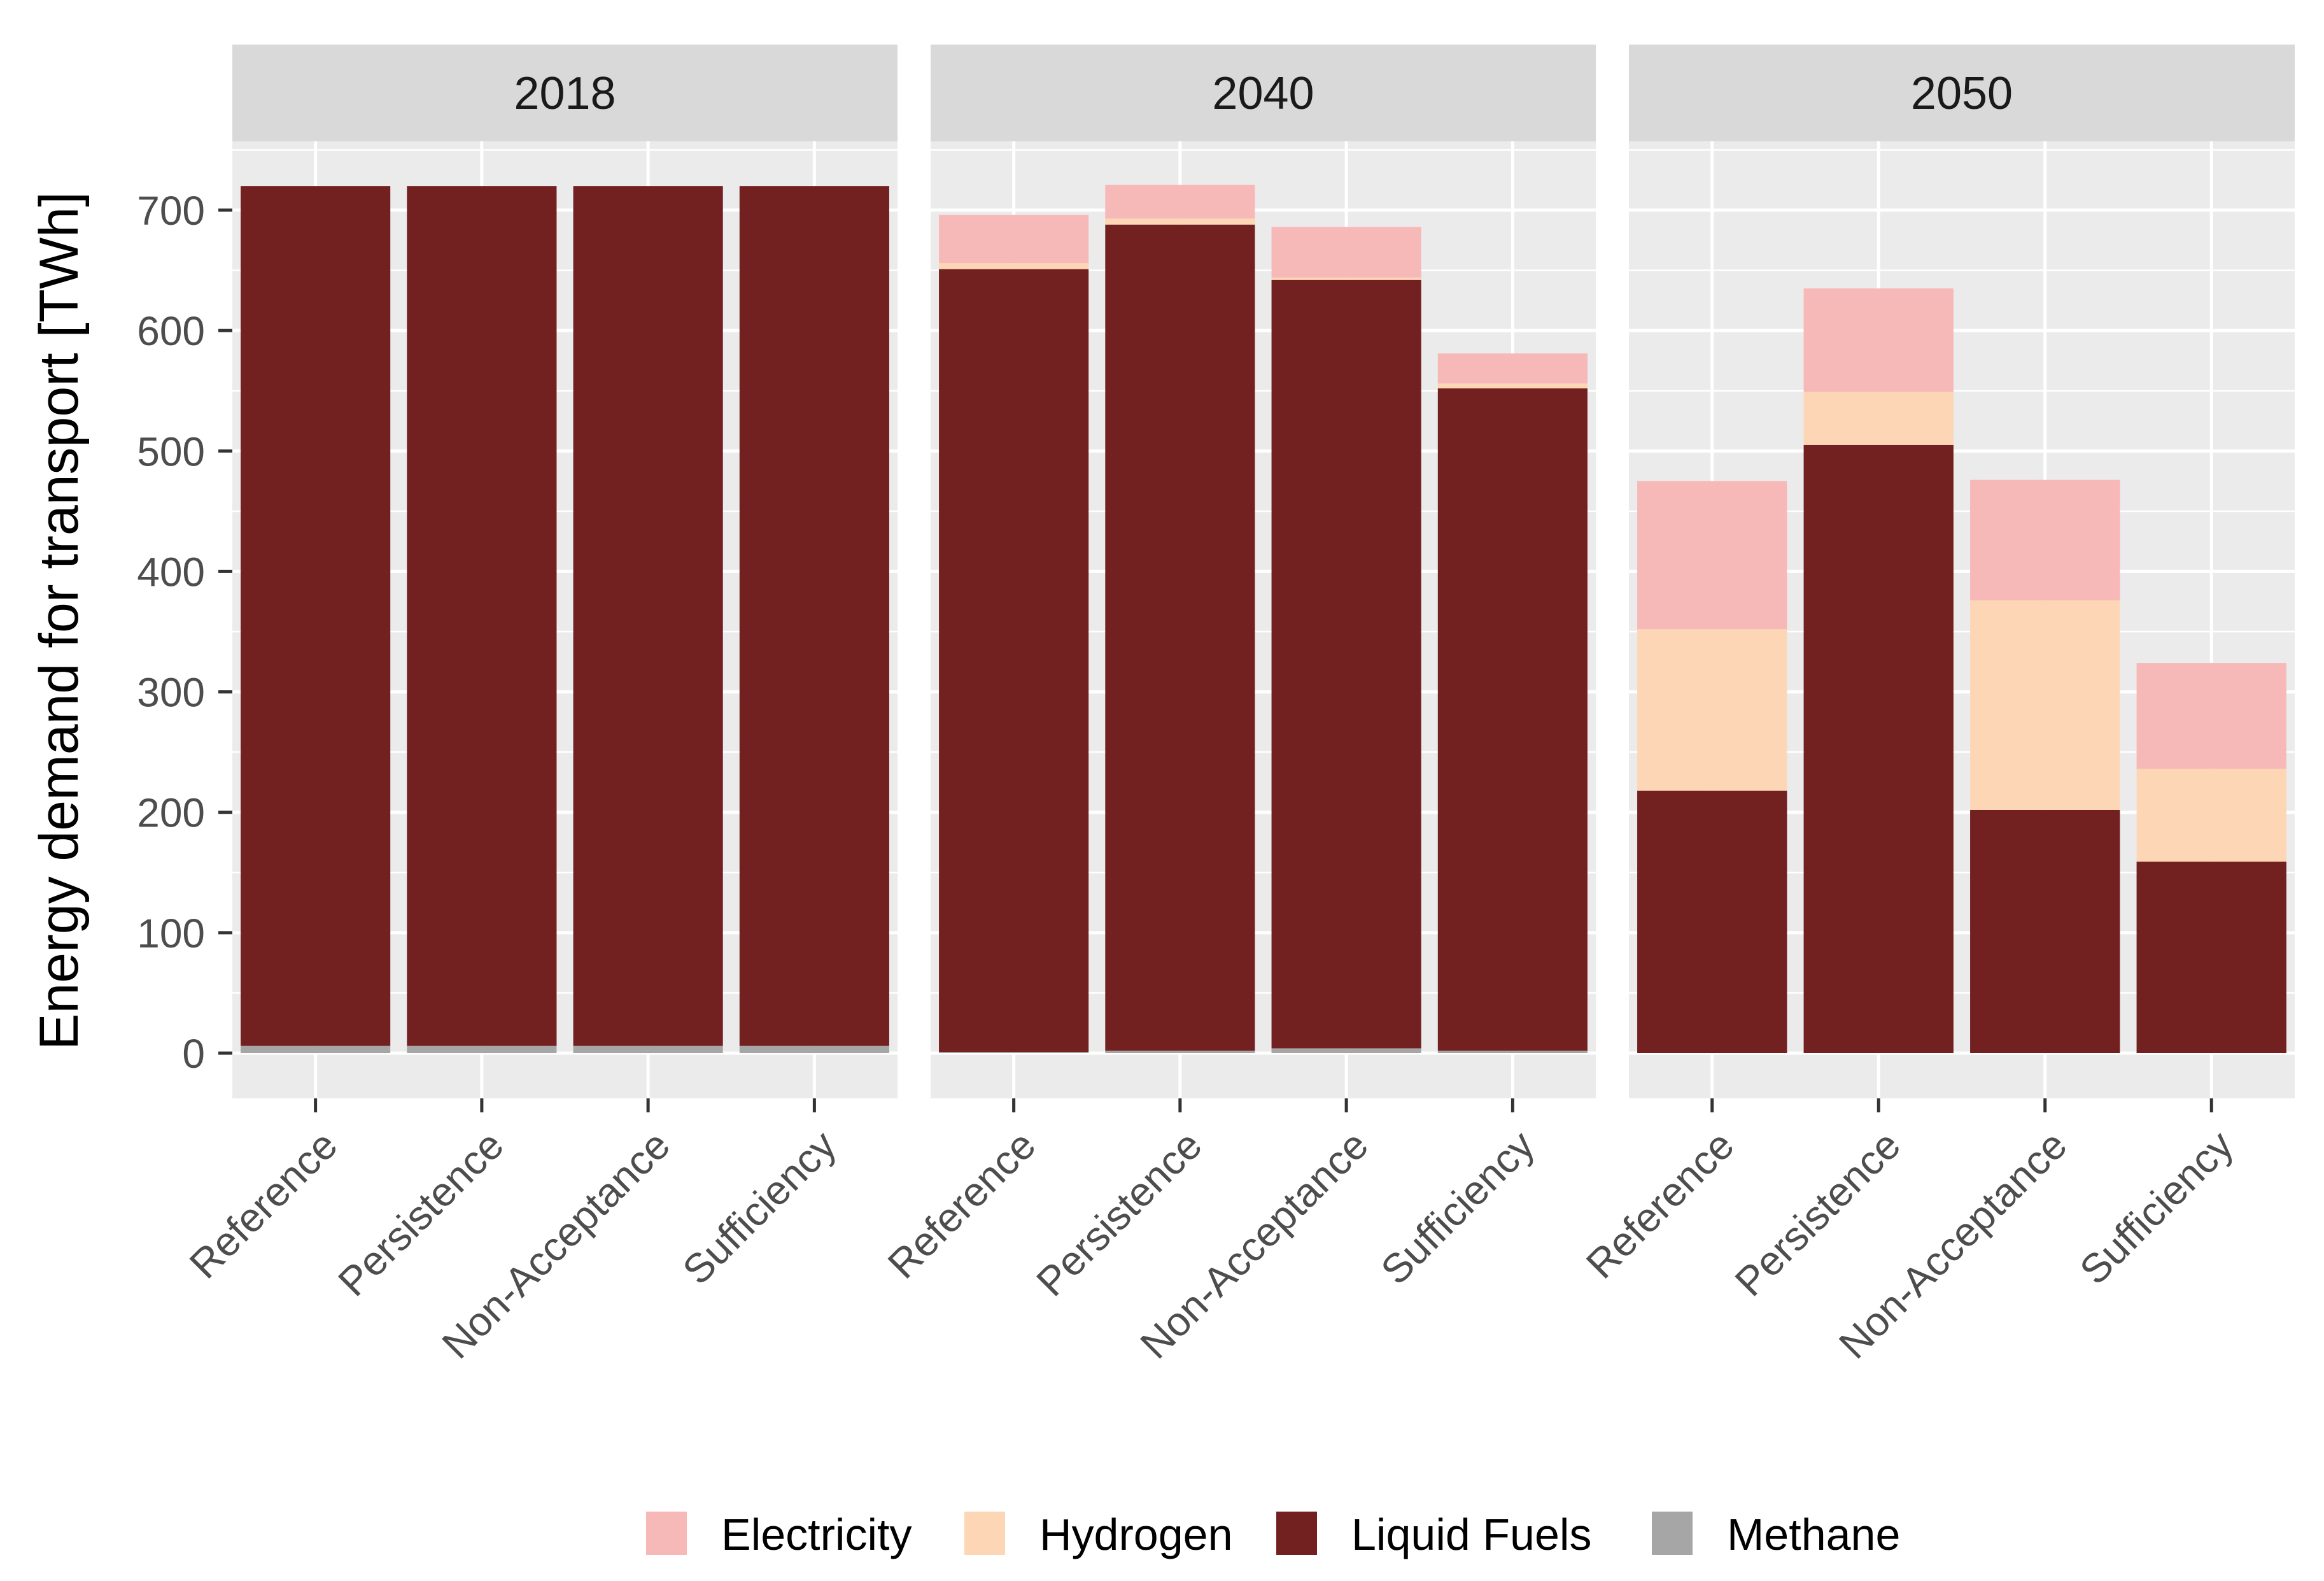 The width and height of the screenshot is (2324, 1581). I want to click on y-axis-title: Energy demand for transport [TWh], so click(60, 621).